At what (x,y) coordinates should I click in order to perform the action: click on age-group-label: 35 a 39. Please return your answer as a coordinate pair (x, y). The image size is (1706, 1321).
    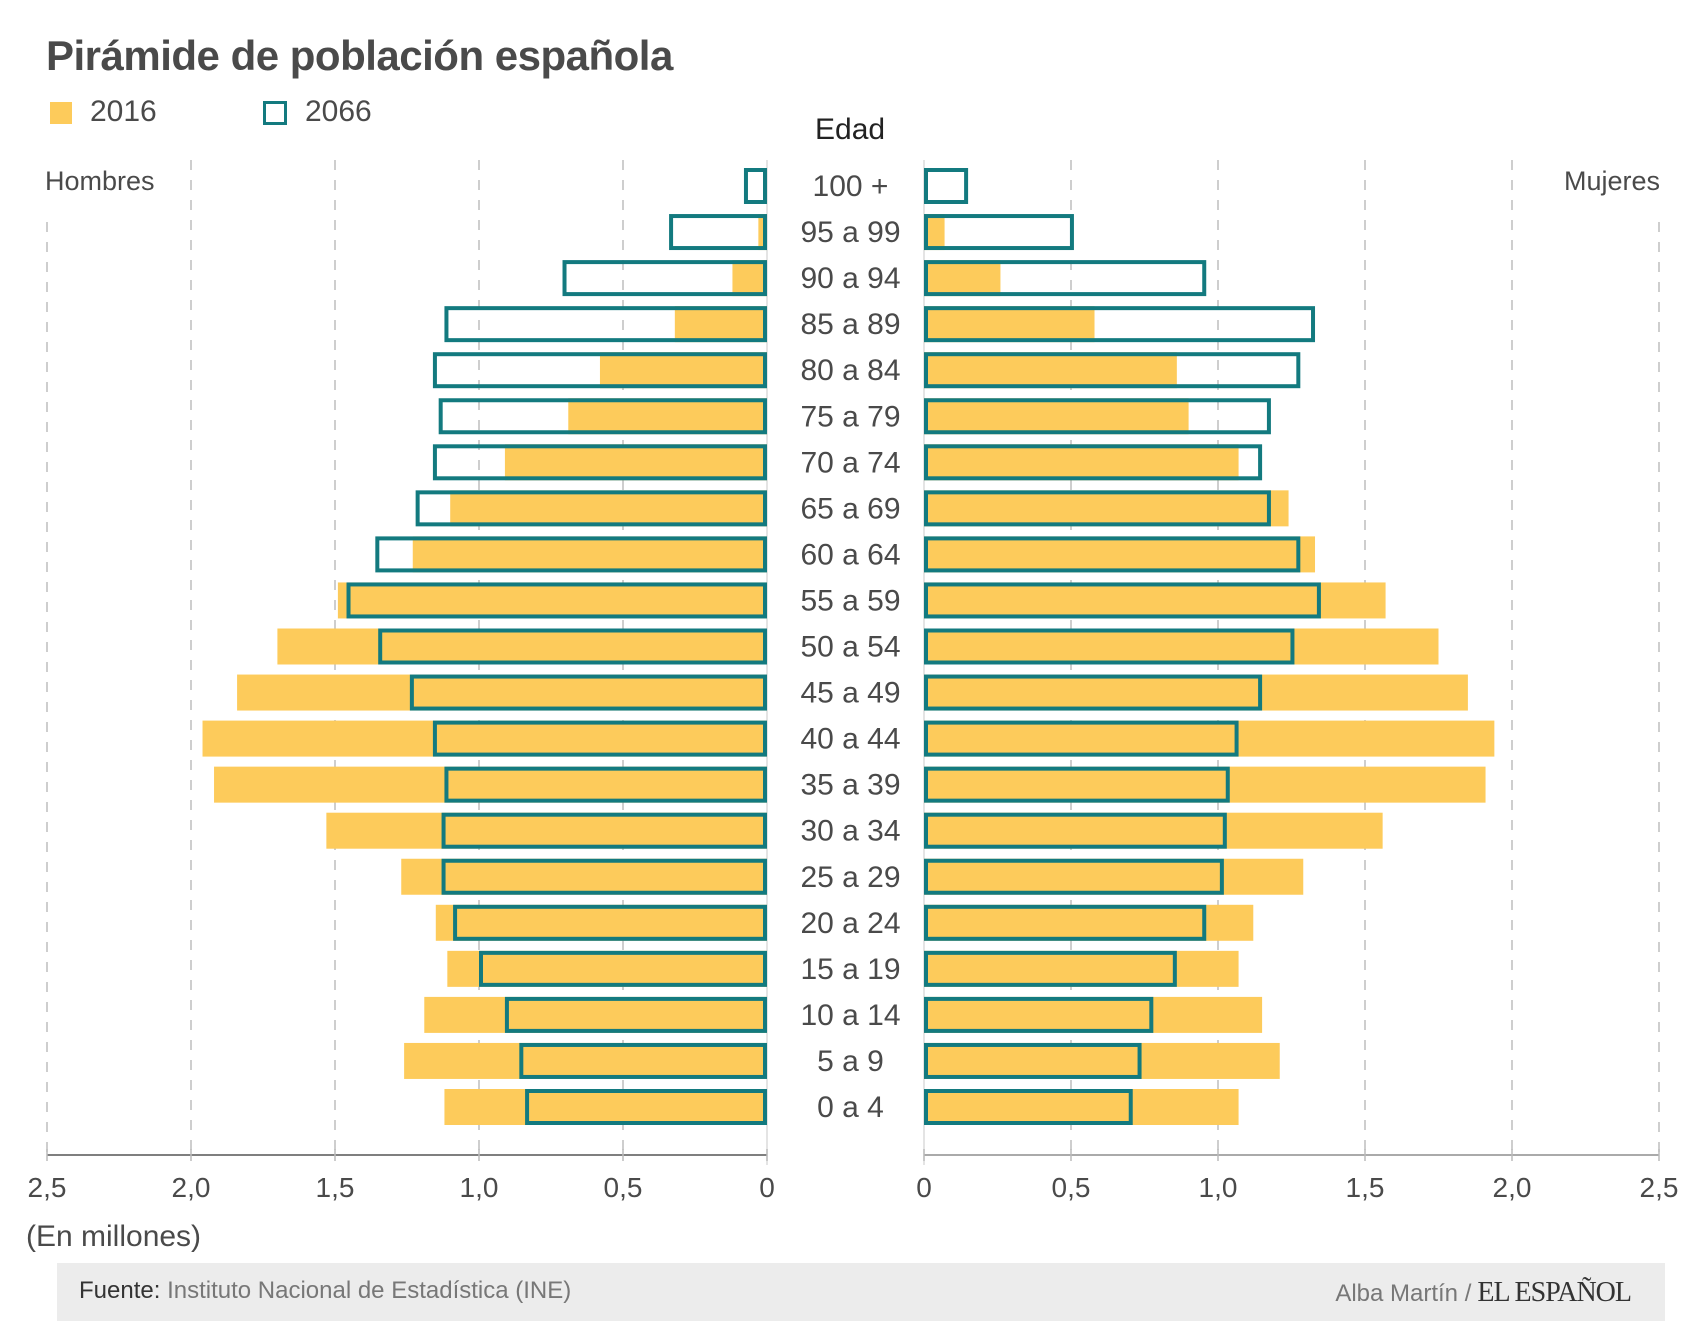
    Looking at the image, I should click on (850, 785).